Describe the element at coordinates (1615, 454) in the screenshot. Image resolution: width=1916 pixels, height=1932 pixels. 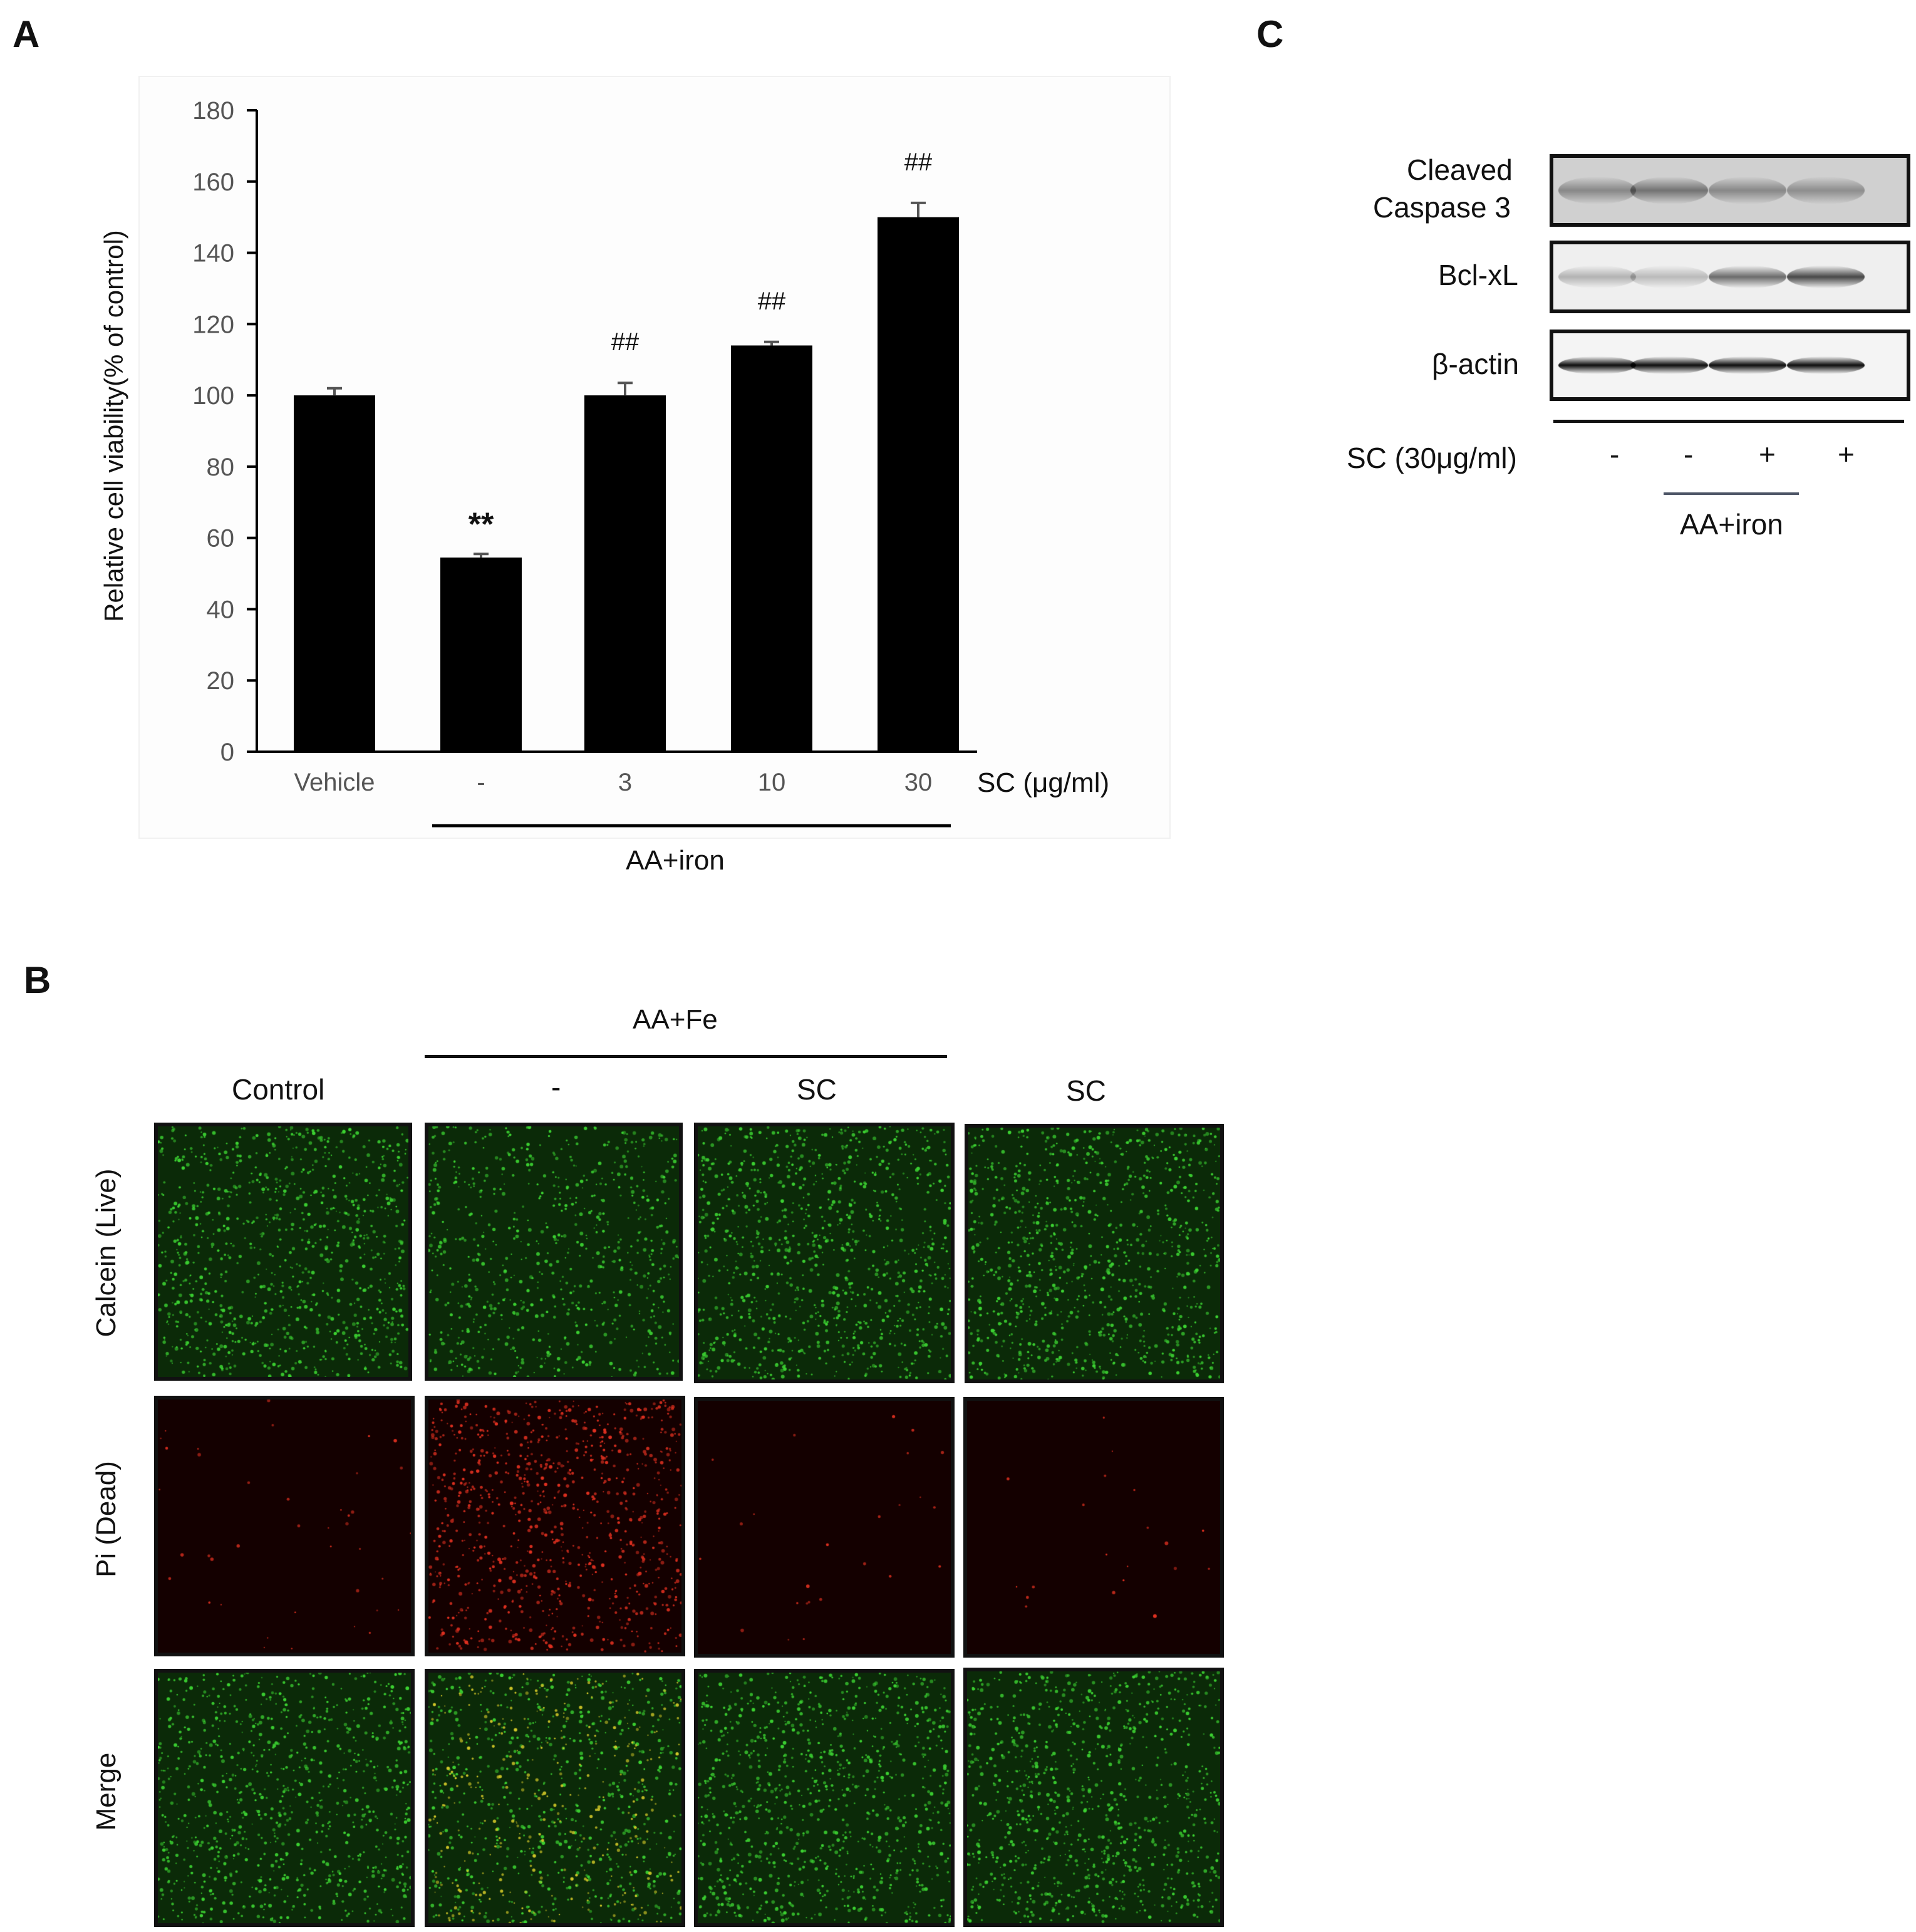
I see `lane-sign-1: -` at that location.